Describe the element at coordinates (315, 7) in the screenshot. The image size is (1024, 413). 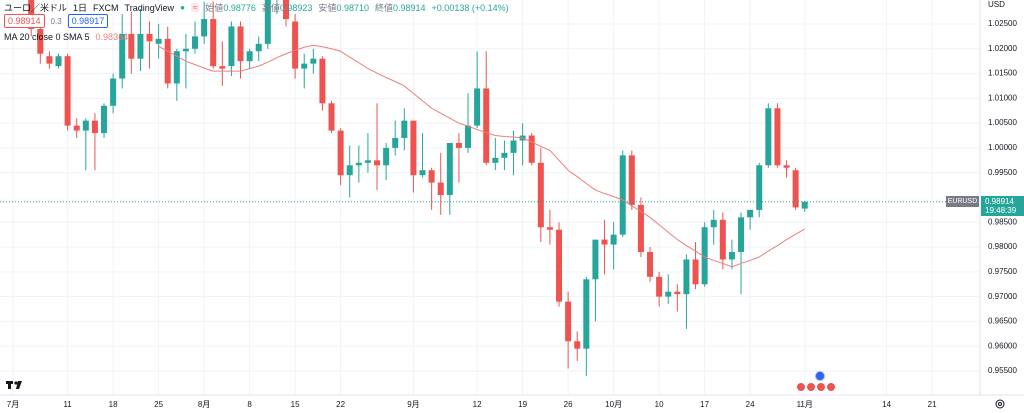
I see `ohlc-legend: 始値0.98776 高値0.98923 安値0.98710 終値0.98914` at that location.